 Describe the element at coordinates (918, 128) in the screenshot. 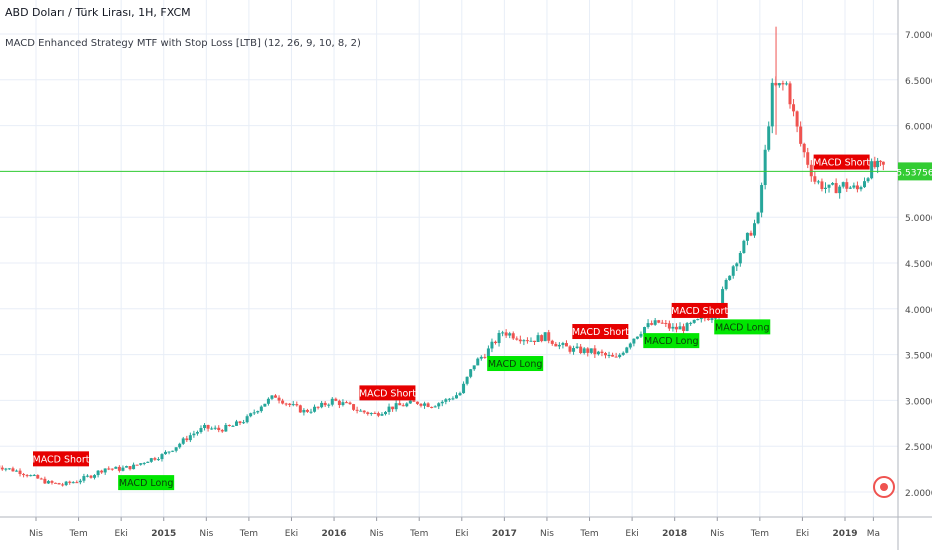

I see `y-tick-label: 6.00000` at that location.